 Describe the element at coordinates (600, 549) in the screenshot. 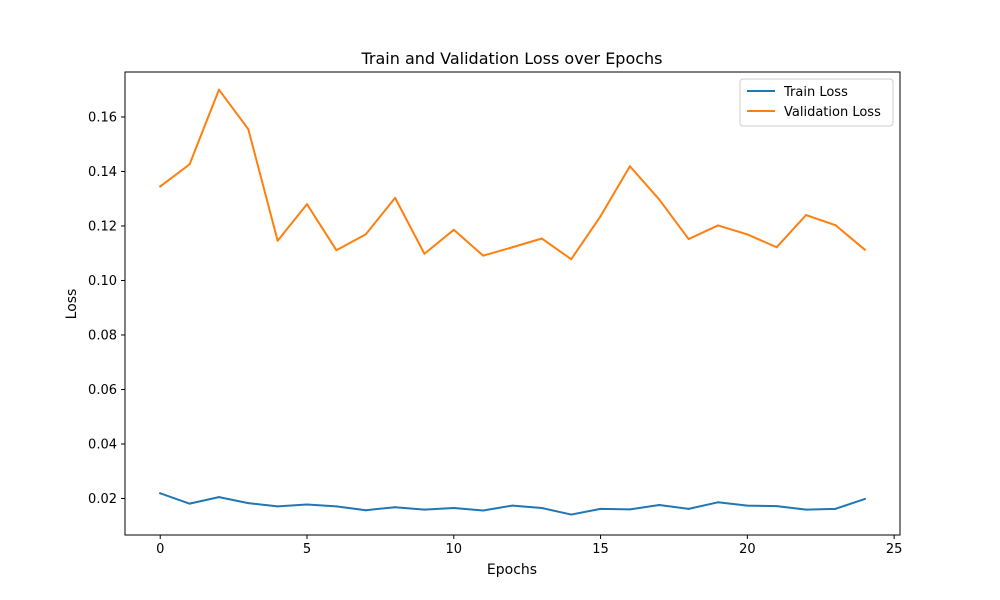

I see `x-tick-label: 15` at that location.